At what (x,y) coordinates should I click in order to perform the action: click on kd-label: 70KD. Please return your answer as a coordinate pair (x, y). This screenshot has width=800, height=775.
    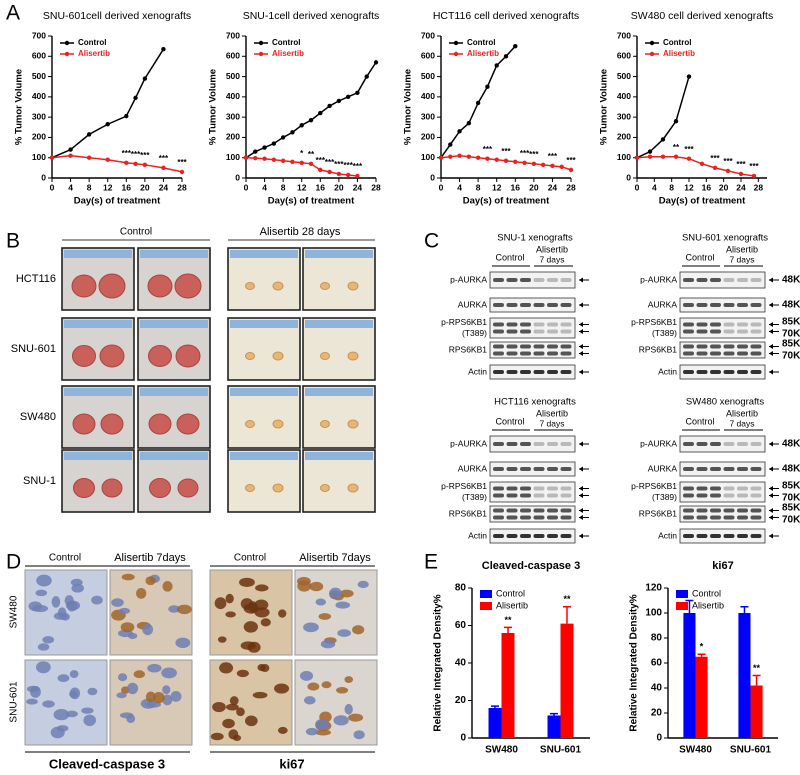
    Looking at the image, I should click on (791, 334).